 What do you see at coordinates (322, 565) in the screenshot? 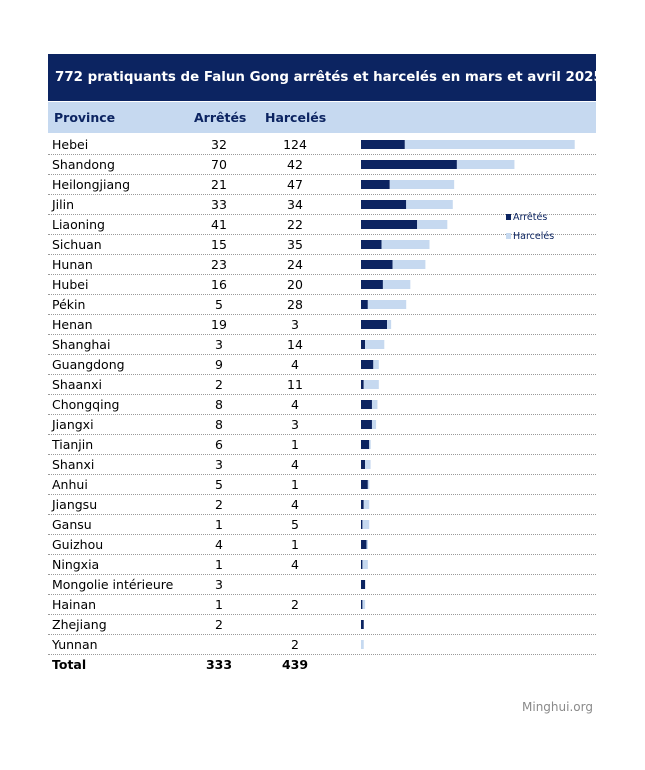
I see `table-row: Ningxia 1 4` at bounding box center [322, 565].